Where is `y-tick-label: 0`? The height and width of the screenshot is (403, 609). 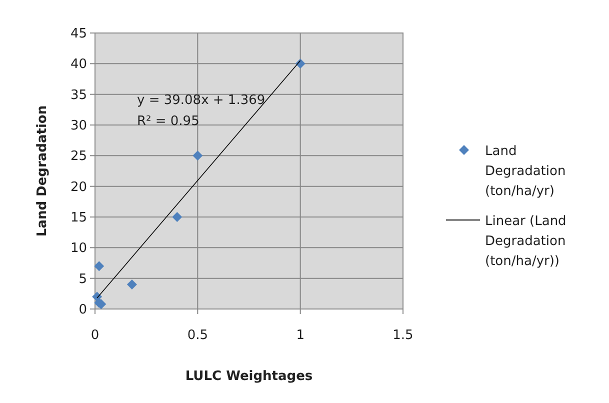
y-tick-label: 0 is located at coordinates (82, 310).